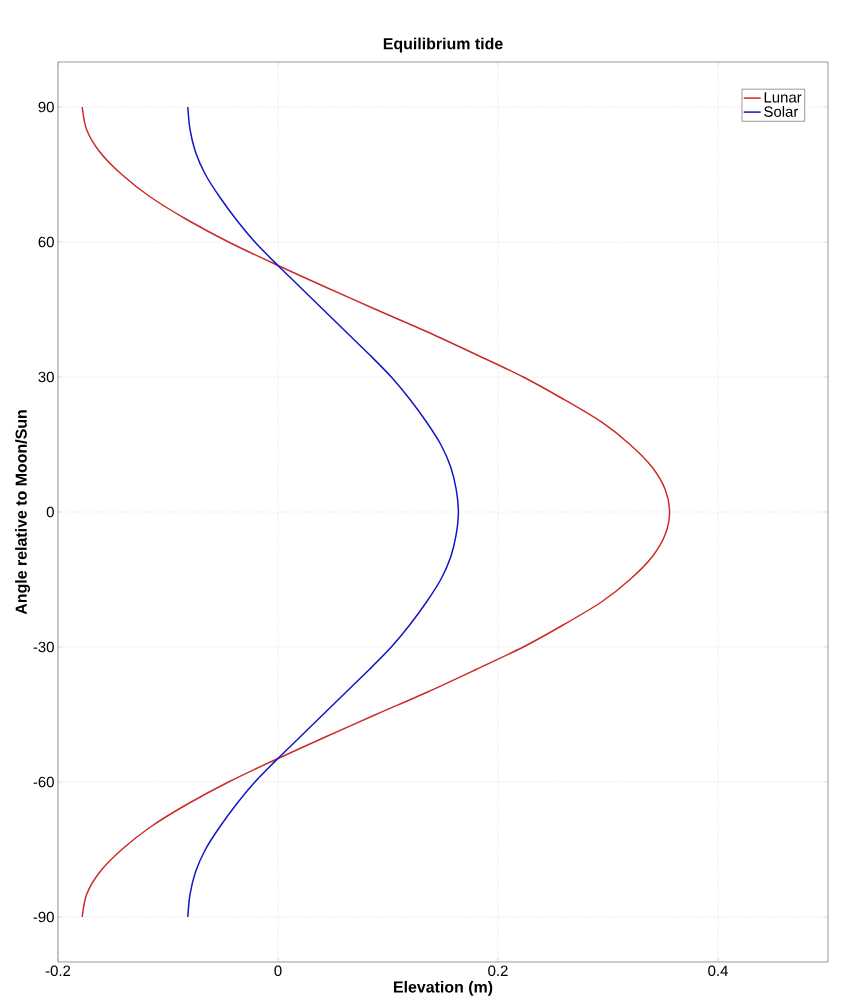  Describe the element at coordinates (443, 988) in the screenshot. I see `x-axis-title: Elevation (m)` at that location.